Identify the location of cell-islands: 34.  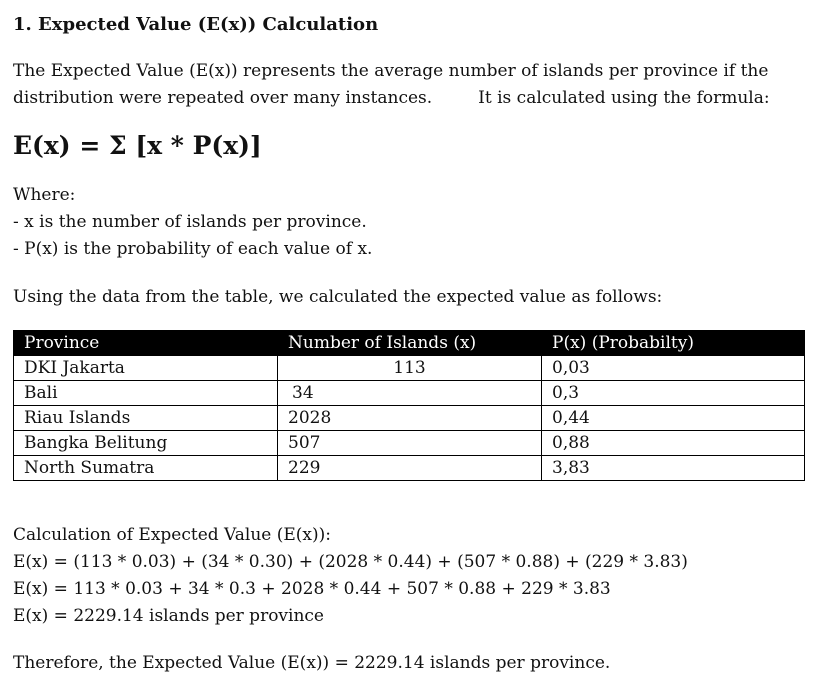
(409, 393).